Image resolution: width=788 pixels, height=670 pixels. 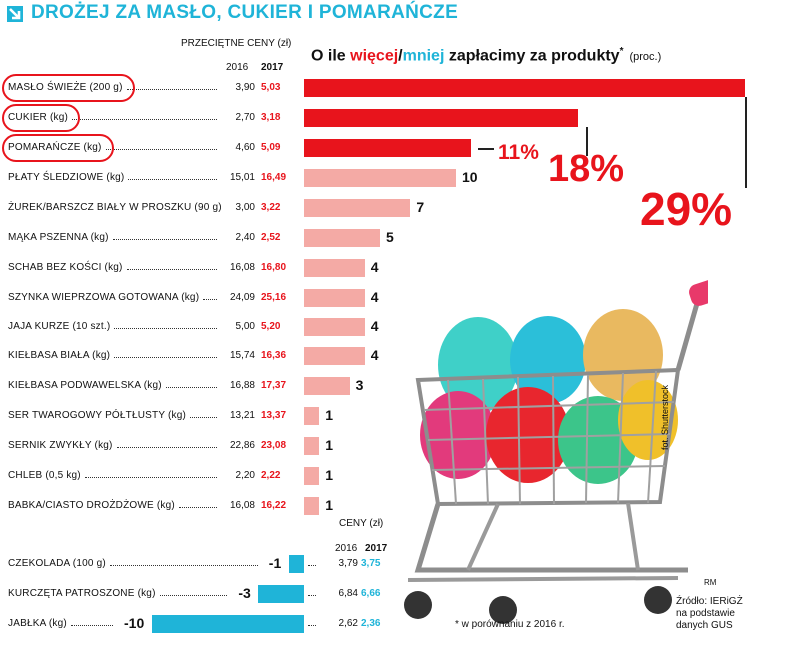 I want to click on price-2016: 16,08, so click(x=242, y=505).